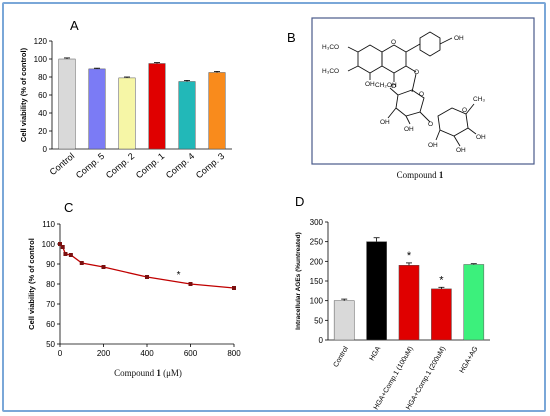 The image size is (550, 416). I want to click on label-a-oh: OH, so click(370, 84).